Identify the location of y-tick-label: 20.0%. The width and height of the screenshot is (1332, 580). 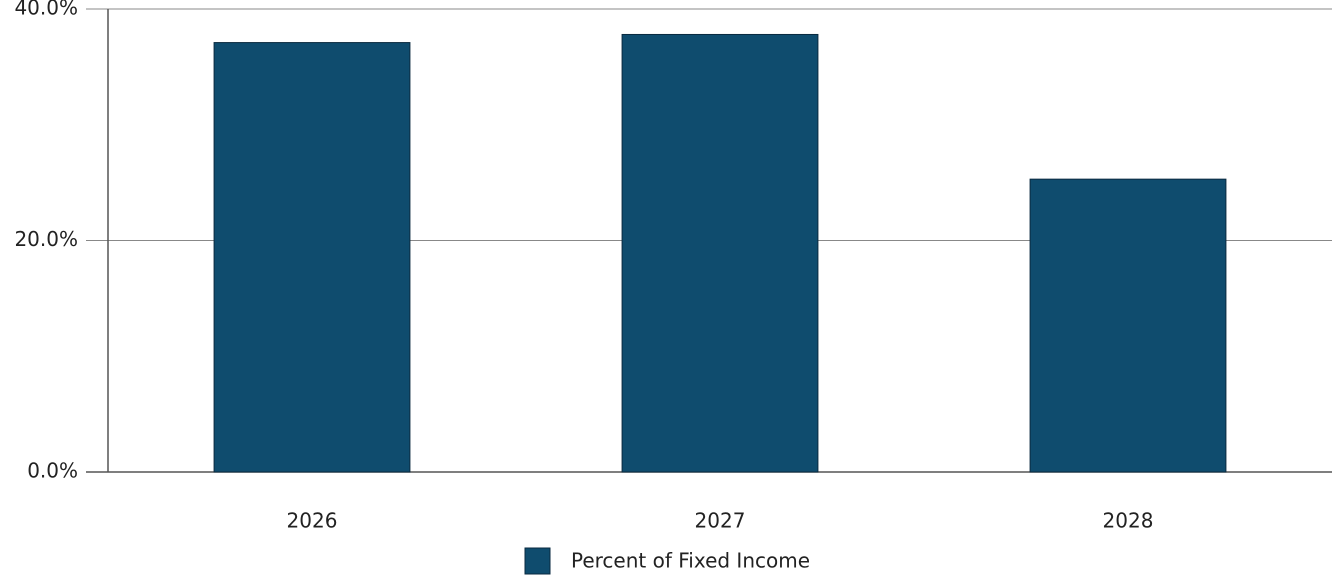
(46, 239).